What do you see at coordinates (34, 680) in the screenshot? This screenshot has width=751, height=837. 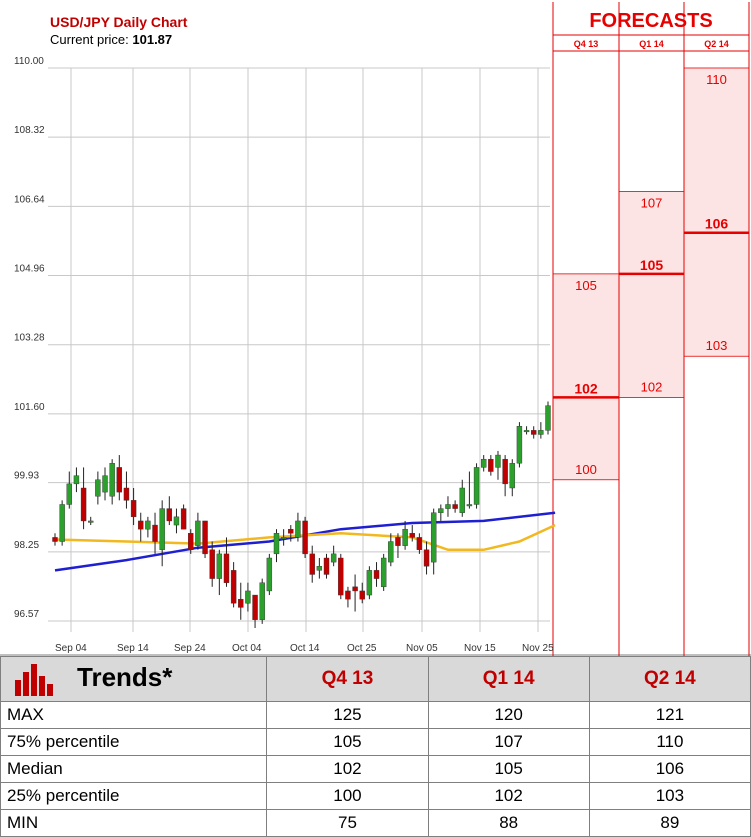 I see `bar-chart-icon` at bounding box center [34, 680].